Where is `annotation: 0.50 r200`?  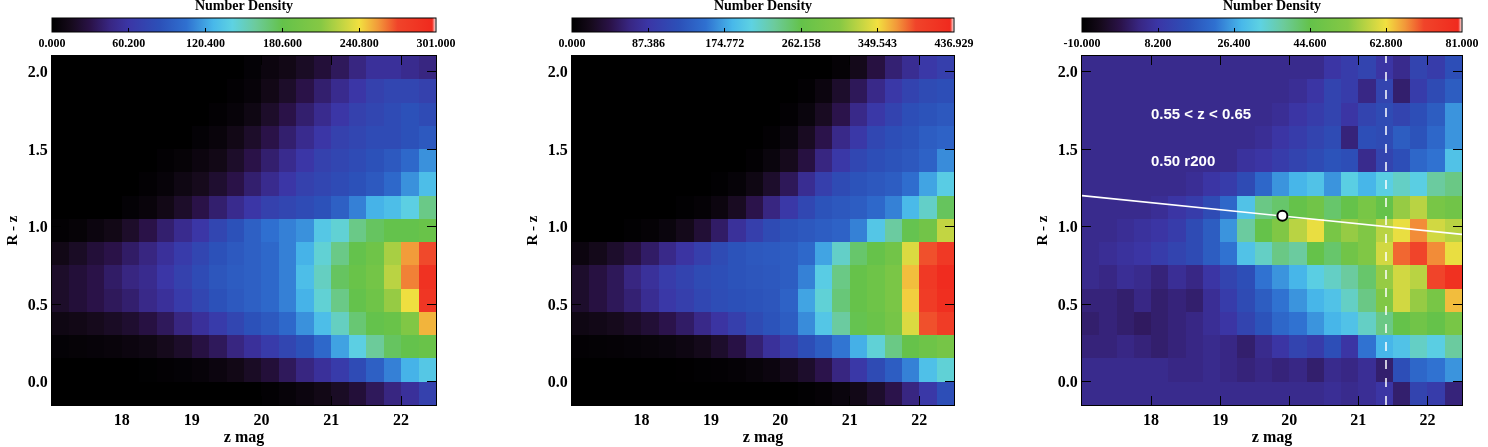 annotation: 0.50 r200 is located at coordinates (1183, 160).